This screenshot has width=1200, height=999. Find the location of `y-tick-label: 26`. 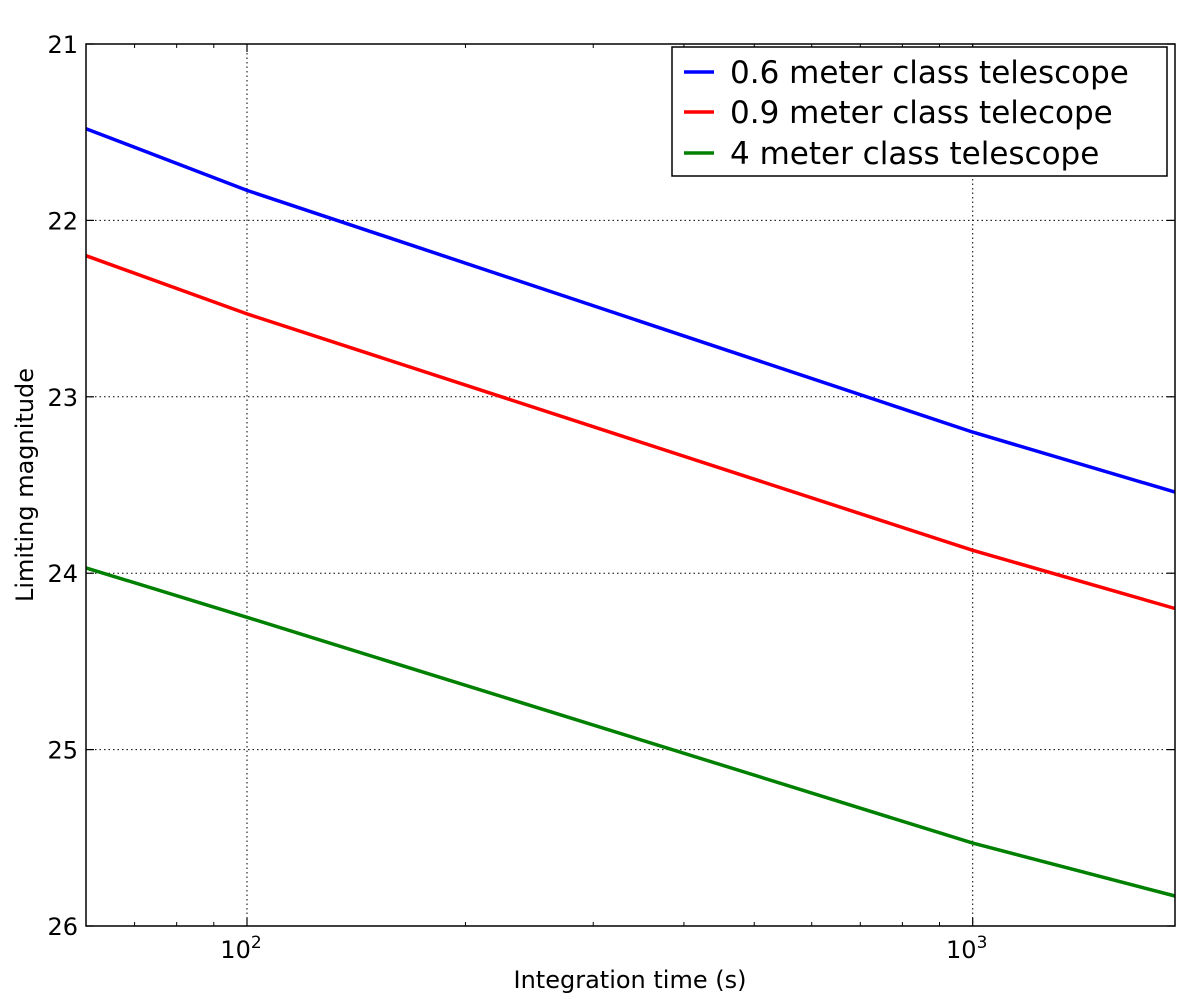

y-tick-label: 26 is located at coordinates (62, 927).